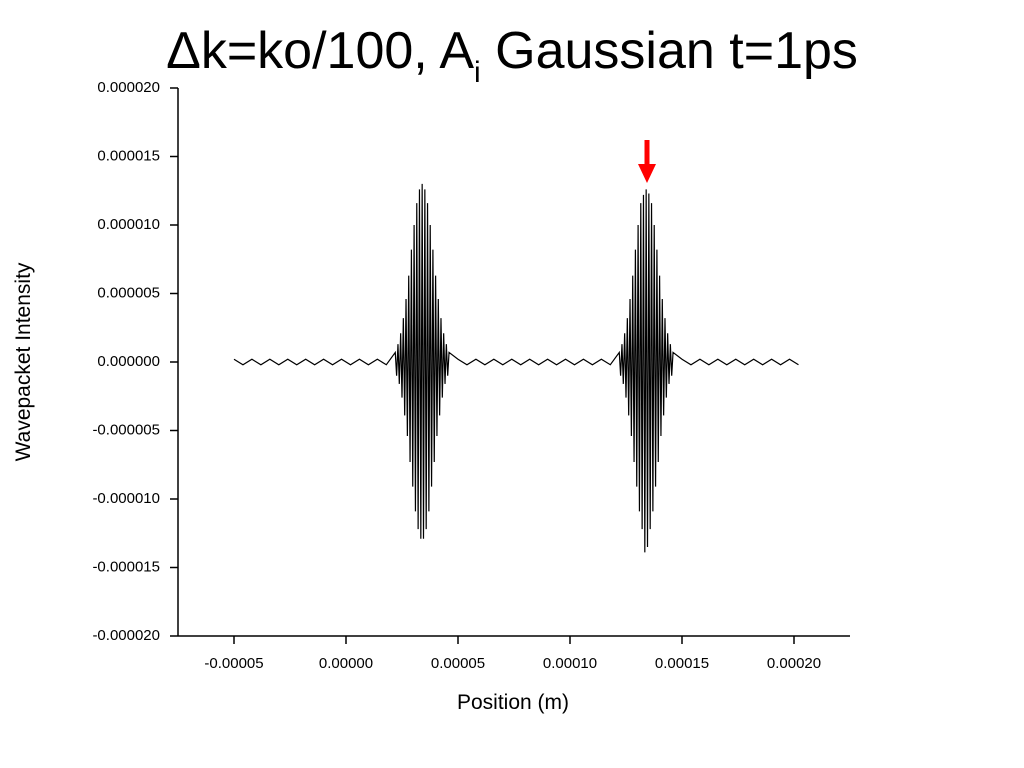 The width and height of the screenshot is (1024, 768). Describe the element at coordinates (477, 72) in the screenshot. I see `title-subscript: i` at that location.